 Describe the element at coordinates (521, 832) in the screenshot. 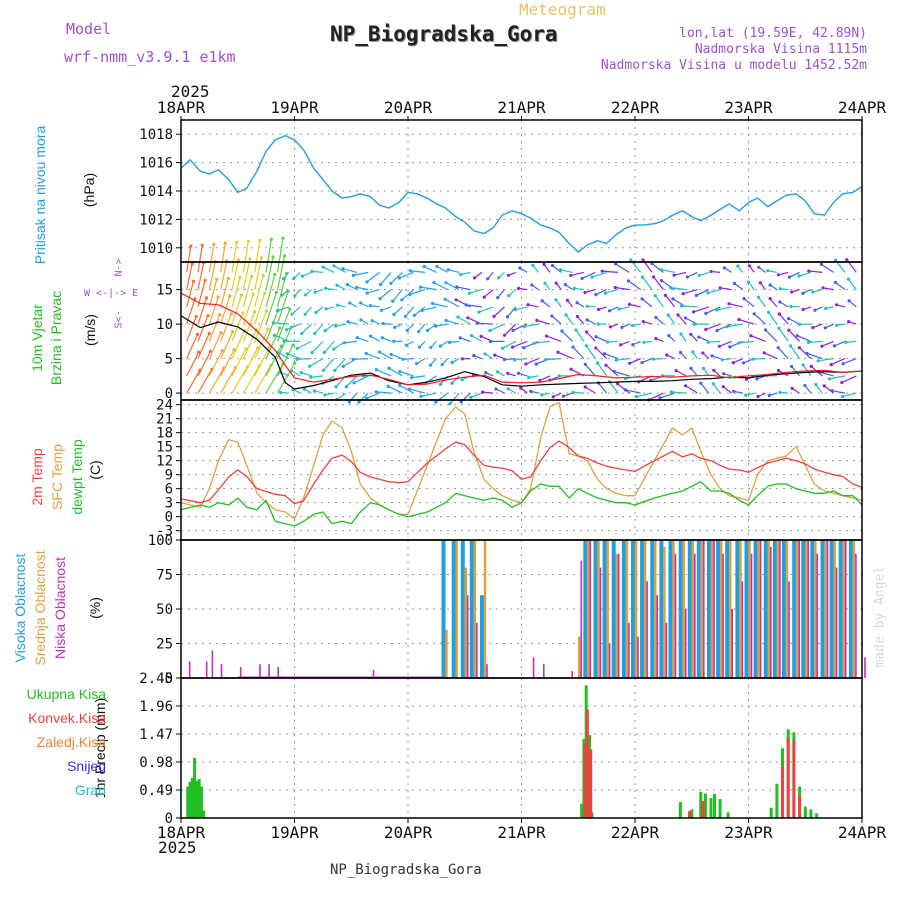

I see `bottom-date-label: 21APR` at that location.